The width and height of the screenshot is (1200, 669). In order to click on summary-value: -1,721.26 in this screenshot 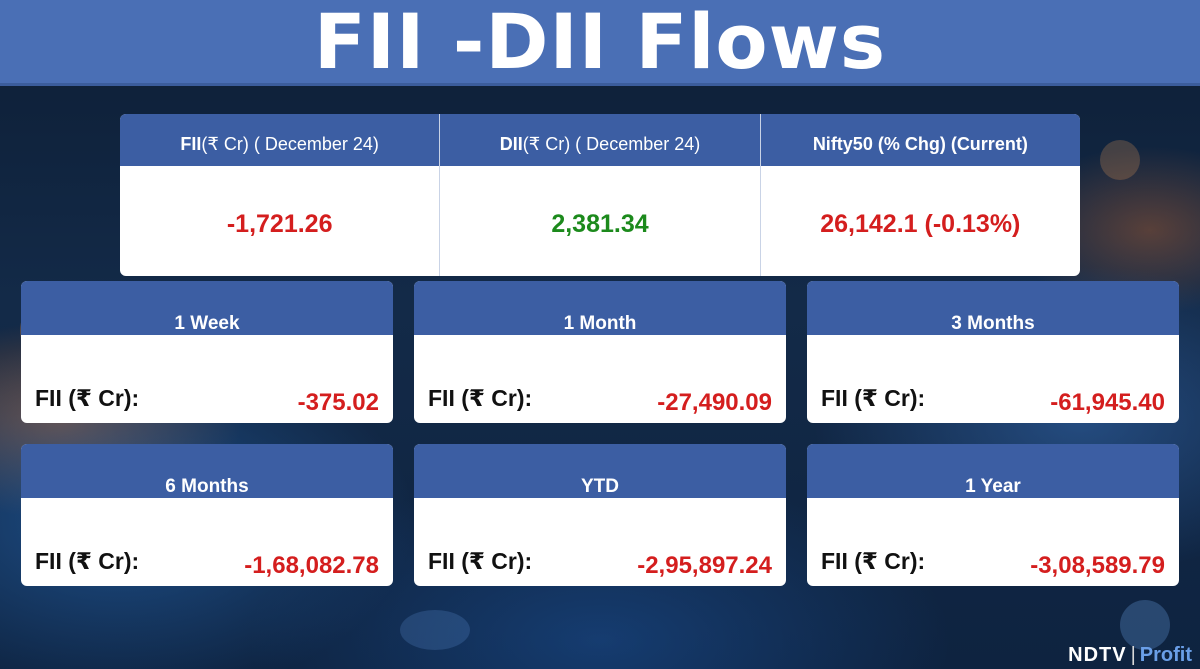, I will do `click(279, 223)`.